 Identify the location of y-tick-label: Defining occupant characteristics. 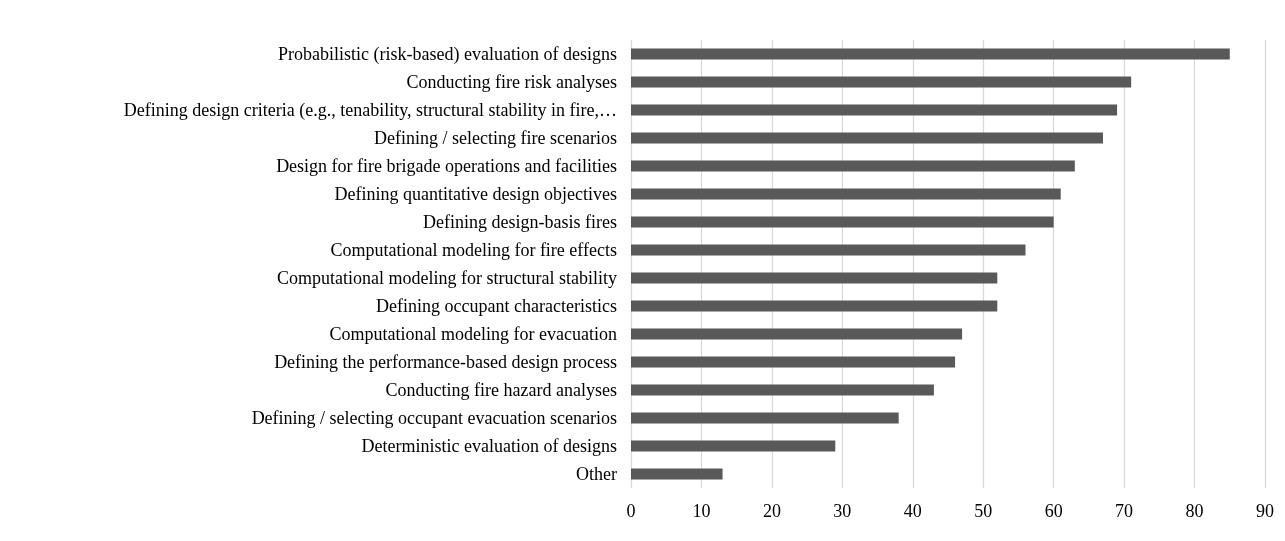
(496, 306).